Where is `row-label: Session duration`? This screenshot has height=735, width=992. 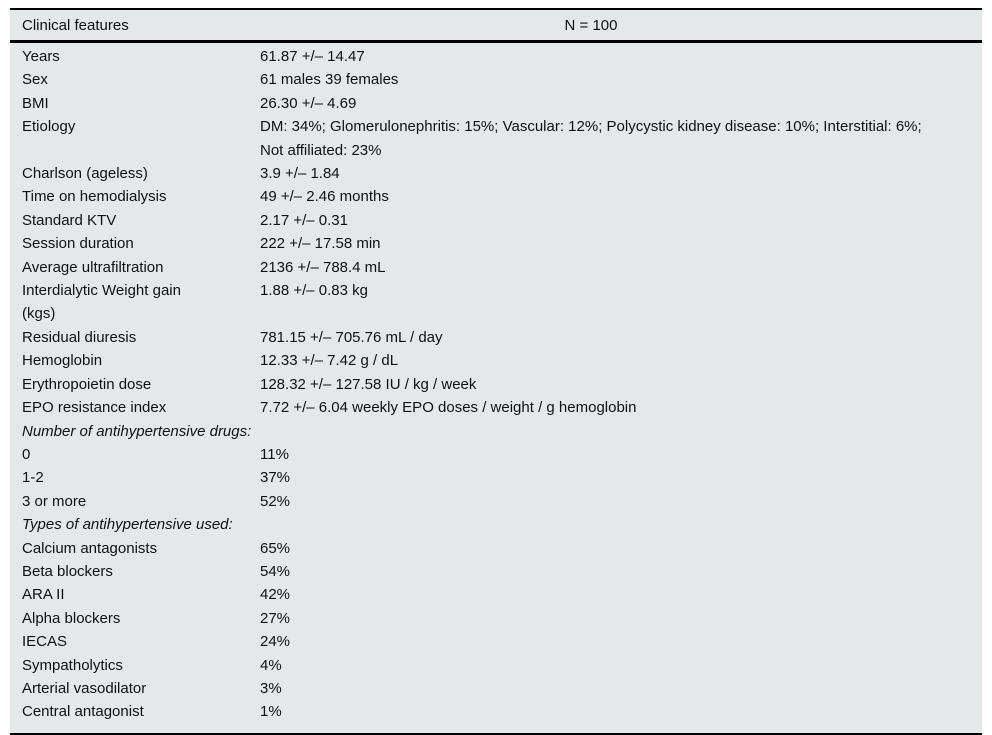
row-label: Session duration is located at coordinates (78, 244).